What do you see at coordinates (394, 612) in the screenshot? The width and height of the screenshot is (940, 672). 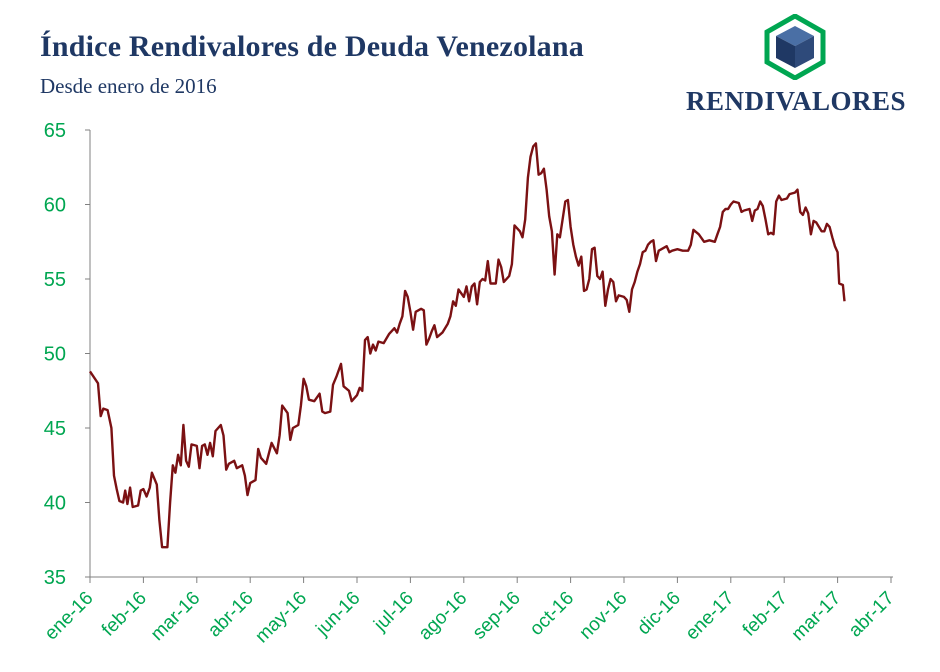 I see `x-tick-label: jul-16` at bounding box center [394, 612].